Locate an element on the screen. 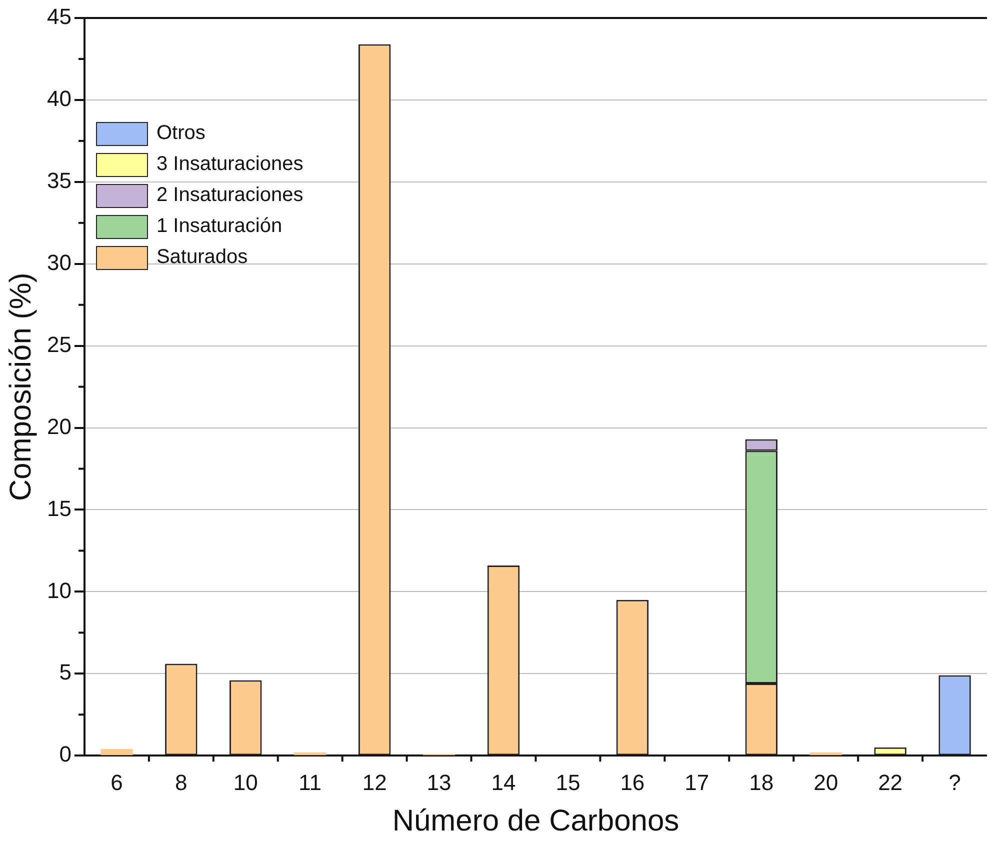 This screenshot has height=844, width=993. y-tick-label: 10 is located at coordinates (59, 590).